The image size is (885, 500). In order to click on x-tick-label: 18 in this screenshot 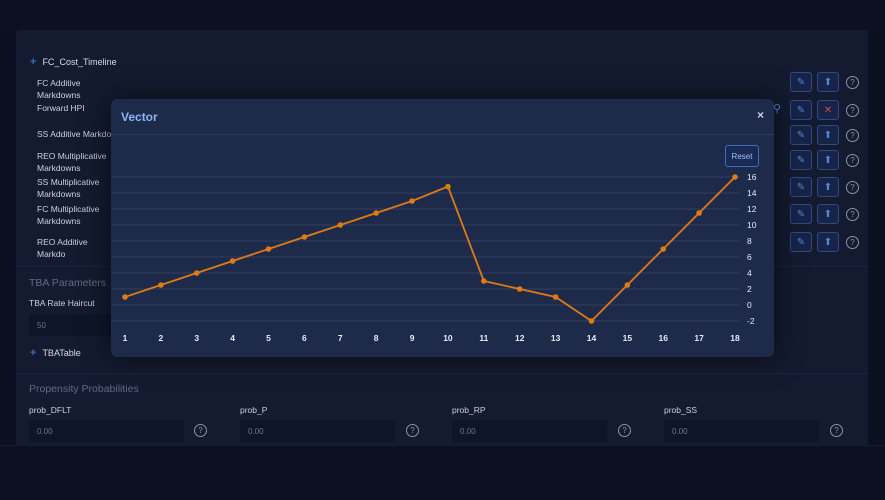, I will do `click(735, 338)`.